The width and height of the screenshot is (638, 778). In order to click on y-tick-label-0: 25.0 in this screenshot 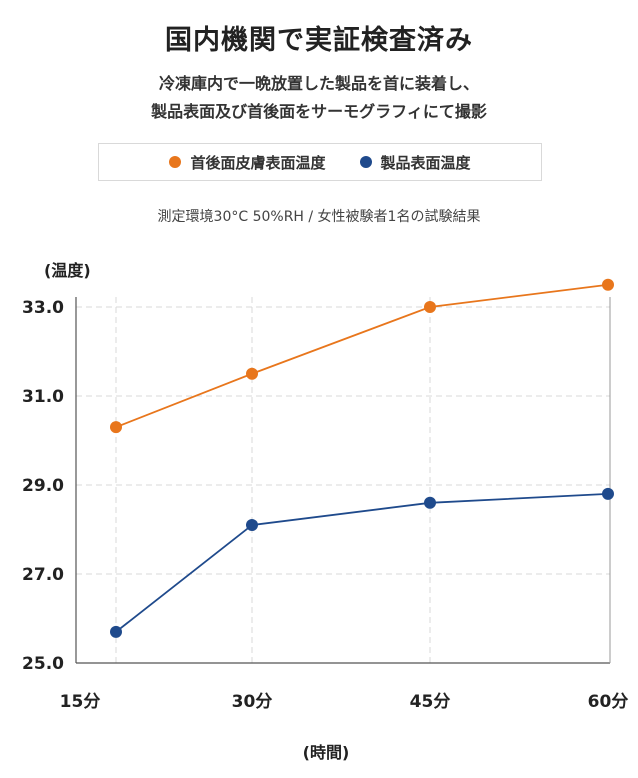, I will do `click(43, 664)`.